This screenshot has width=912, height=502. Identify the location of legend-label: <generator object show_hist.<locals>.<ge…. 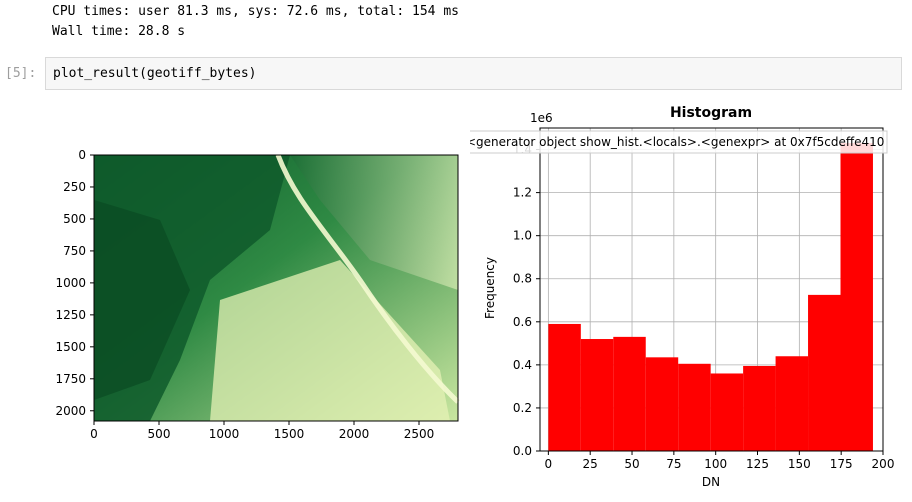
(677, 142).